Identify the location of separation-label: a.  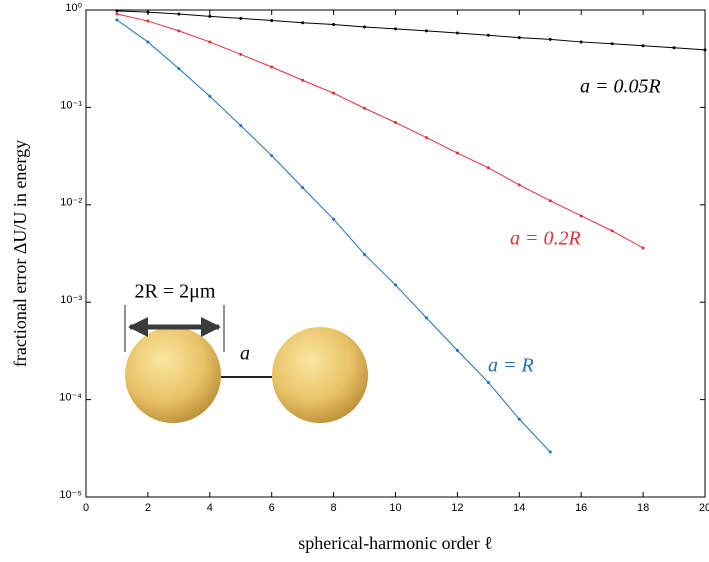
(245, 354).